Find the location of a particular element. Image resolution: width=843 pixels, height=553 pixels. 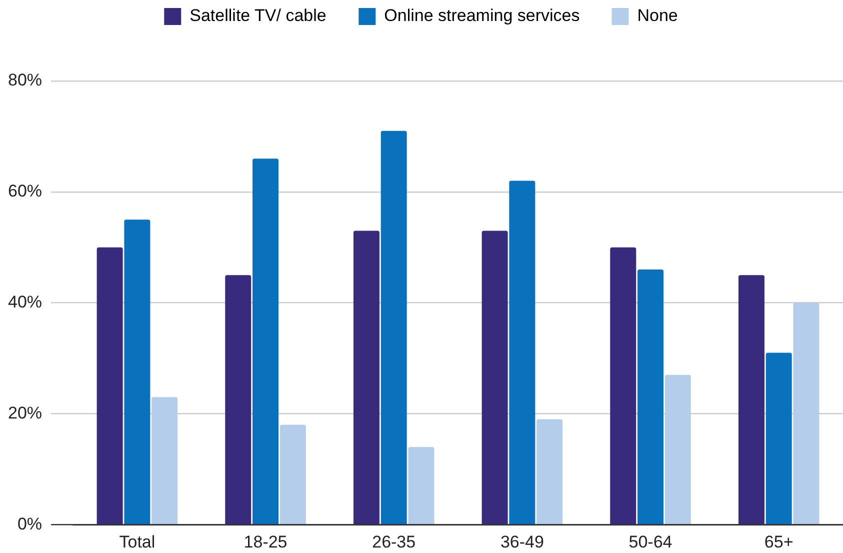

x-tick-label: Total is located at coordinates (137, 542).